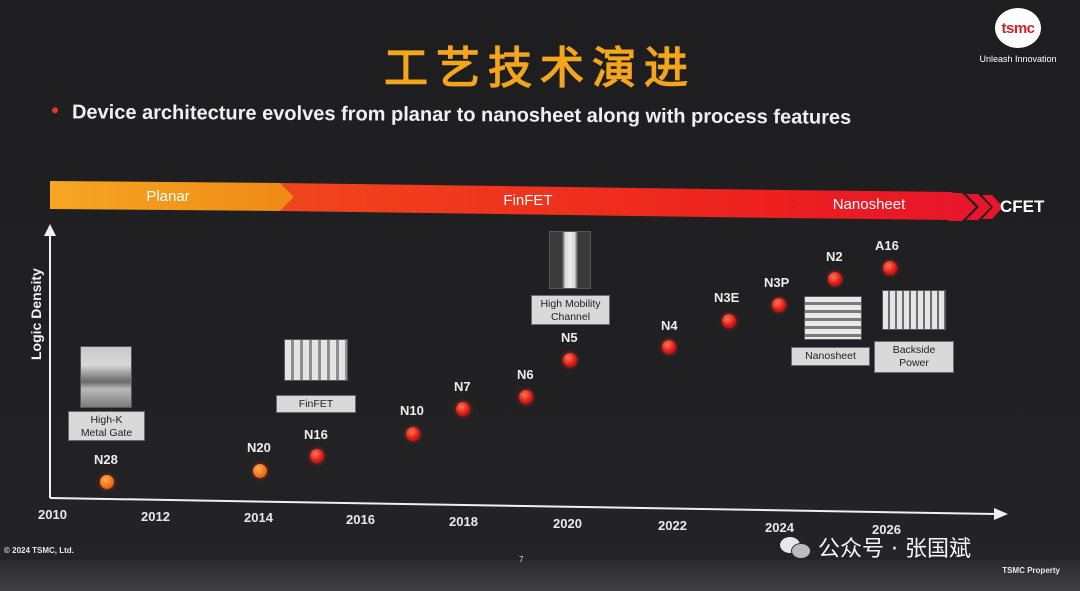 The height and width of the screenshot is (591, 1080). Describe the element at coordinates (317, 456) in the screenshot. I see `node-dot-n16` at that location.